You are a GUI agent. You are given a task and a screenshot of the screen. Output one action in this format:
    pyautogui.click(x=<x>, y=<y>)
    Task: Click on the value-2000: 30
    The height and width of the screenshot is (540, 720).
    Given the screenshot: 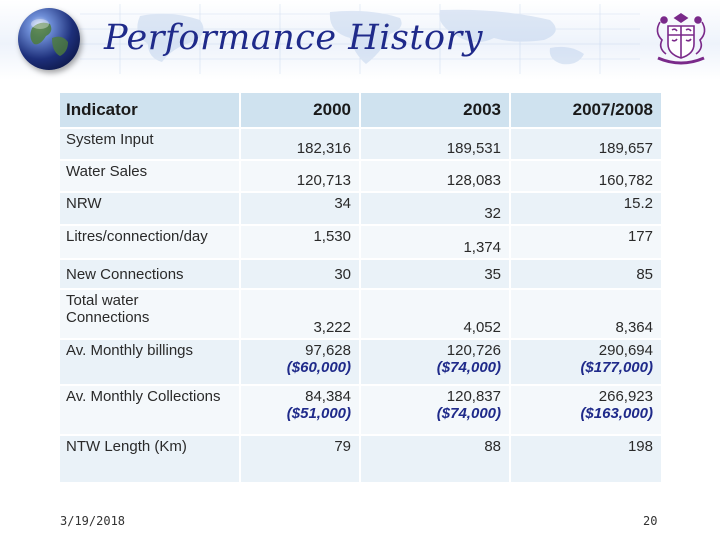 What is the action you would take?
    pyautogui.click(x=300, y=274)
    